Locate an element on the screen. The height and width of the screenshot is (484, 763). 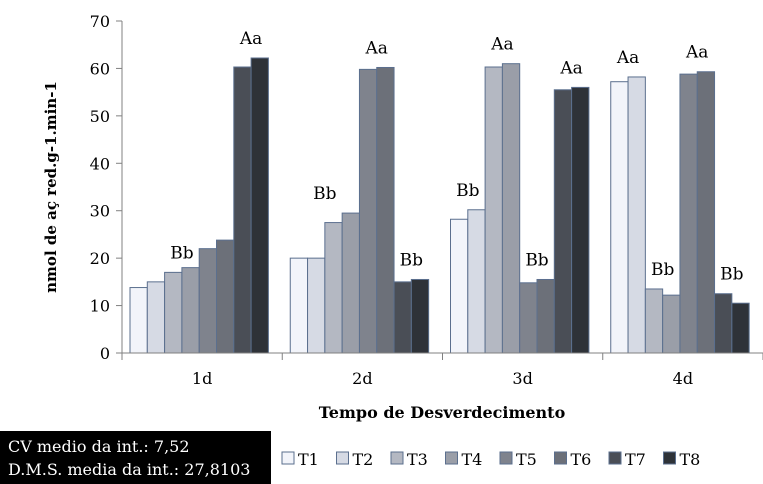
cv-text: CV medio da int.: 7,52 is located at coordinates (99, 446).